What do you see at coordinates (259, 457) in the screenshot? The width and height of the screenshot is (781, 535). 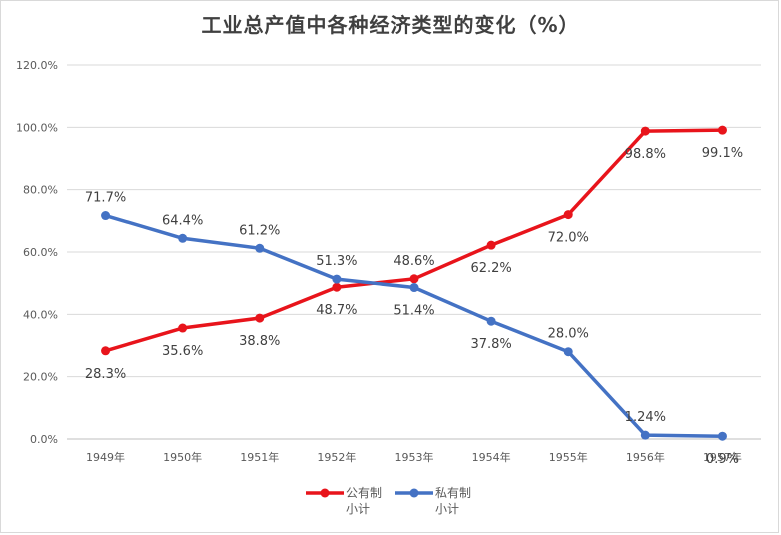 I see `x-tick-label: 1951年` at bounding box center [259, 457].